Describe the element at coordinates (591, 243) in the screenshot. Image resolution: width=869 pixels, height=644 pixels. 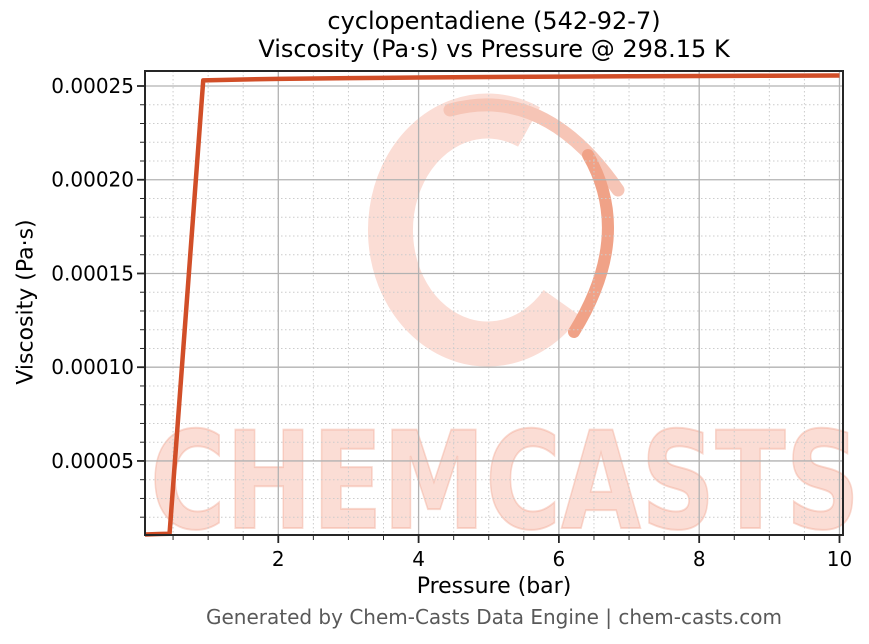
I see `watermark-right-swoosh` at that location.